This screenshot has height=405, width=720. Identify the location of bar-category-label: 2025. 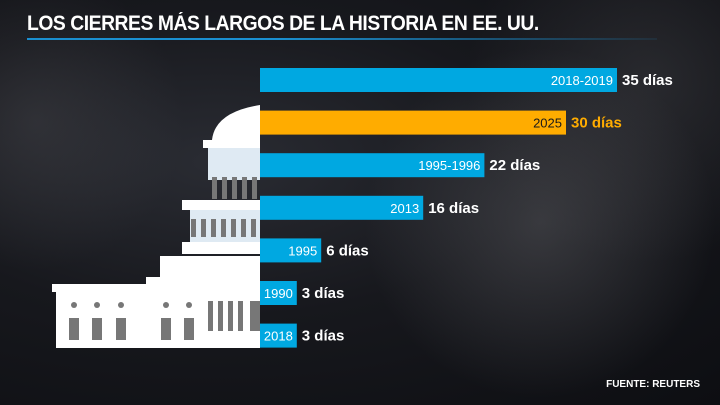
(547, 123).